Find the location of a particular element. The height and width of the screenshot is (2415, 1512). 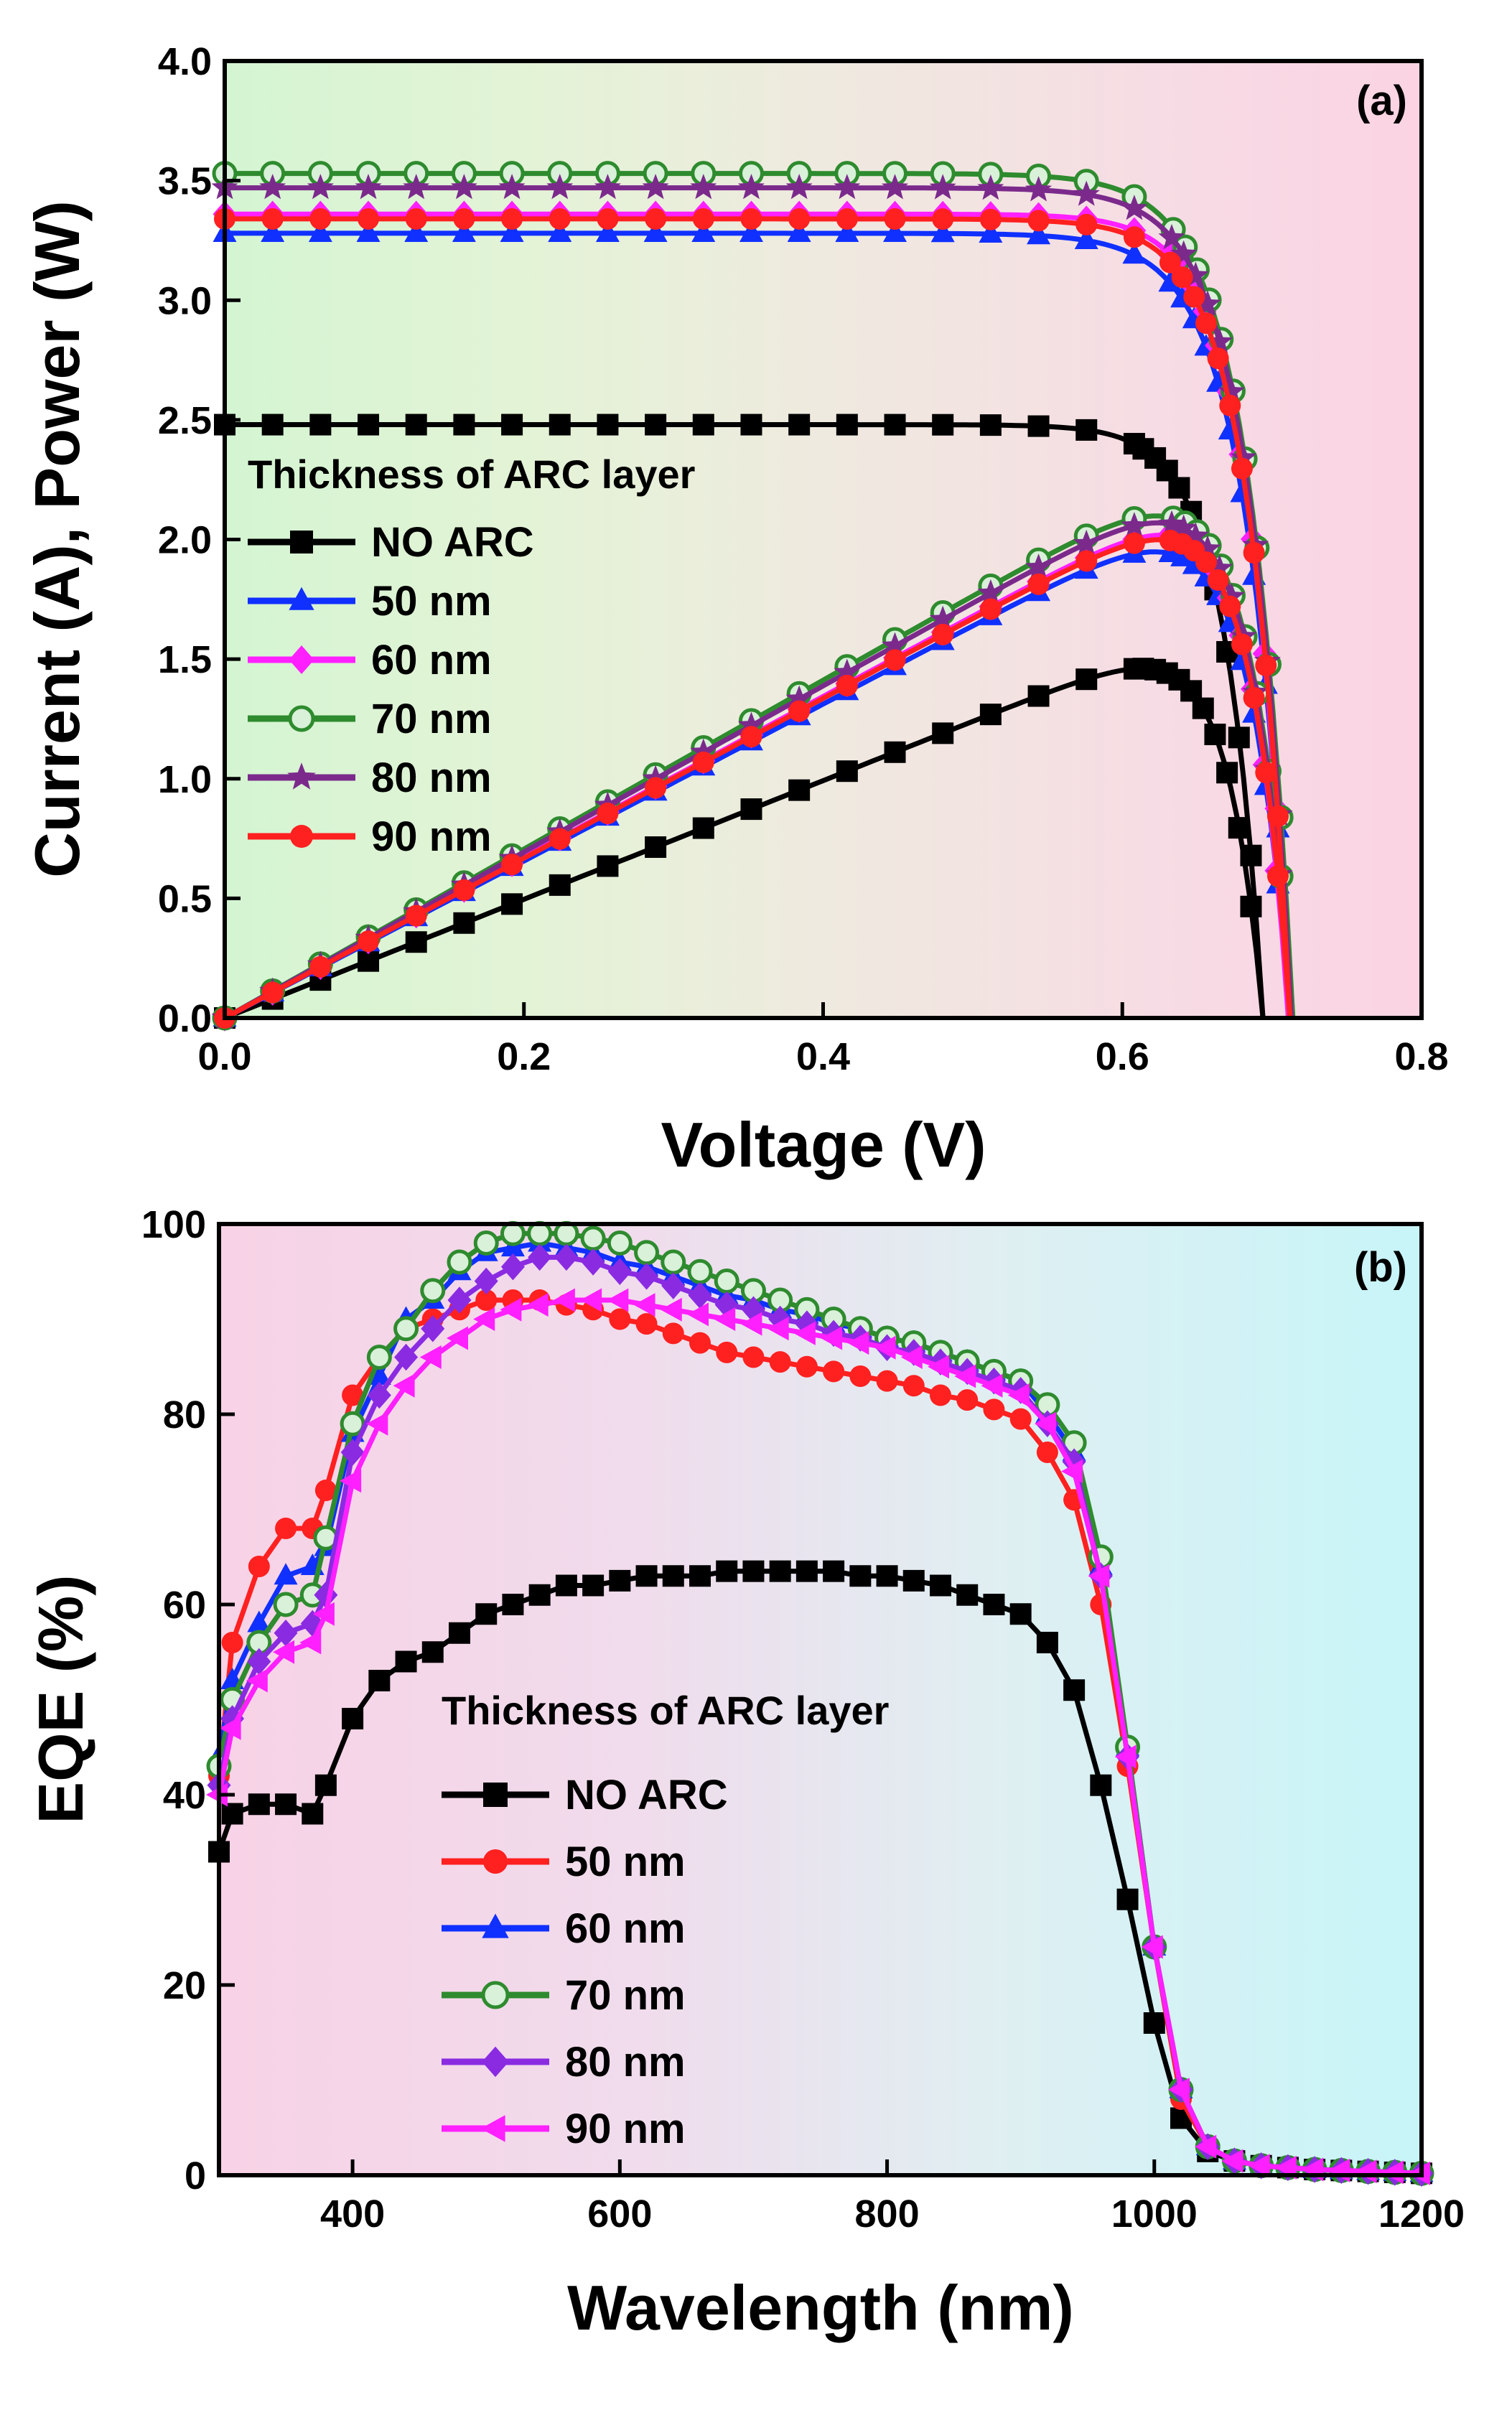

panel-a-y-axis-title: Current (A), Power (W) is located at coordinates (57, 539).